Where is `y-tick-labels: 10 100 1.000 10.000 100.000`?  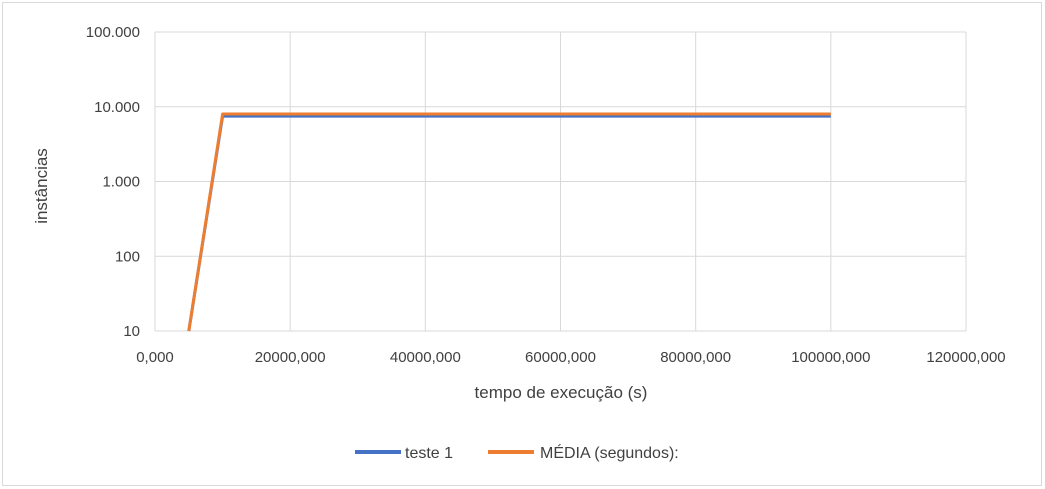 y-tick-labels: 10 100 1.000 10.000 100.000 is located at coordinates (113, 182).